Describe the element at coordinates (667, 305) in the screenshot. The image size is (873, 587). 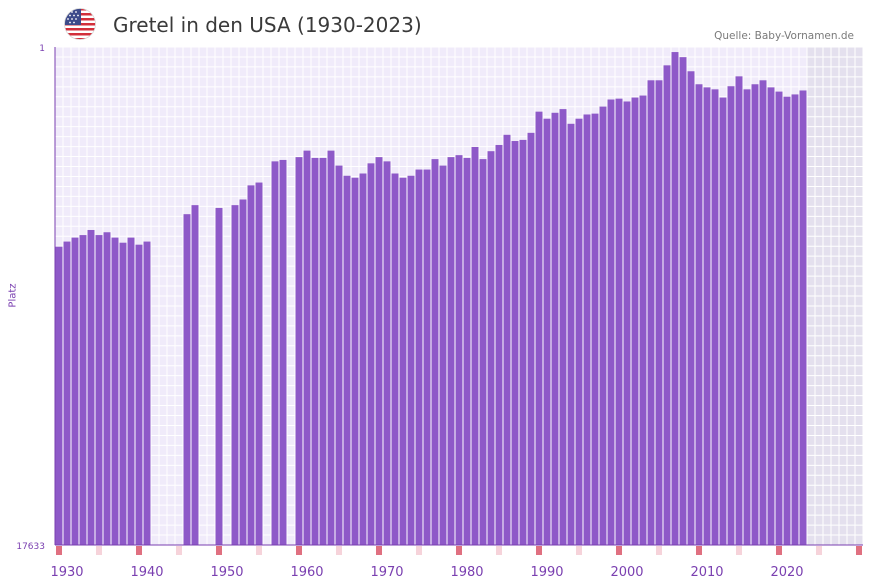
I see `bar-2005` at that location.